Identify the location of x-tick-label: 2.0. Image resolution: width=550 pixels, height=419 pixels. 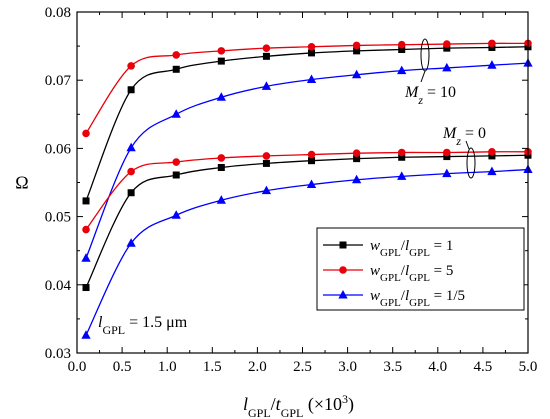
(257, 367).